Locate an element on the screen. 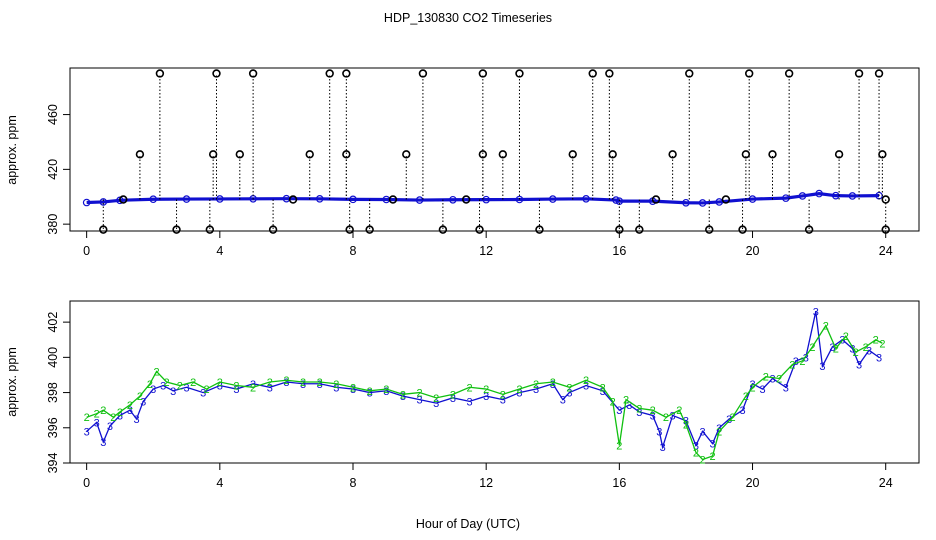  x-tick-label: 4 is located at coordinates (219, 251).